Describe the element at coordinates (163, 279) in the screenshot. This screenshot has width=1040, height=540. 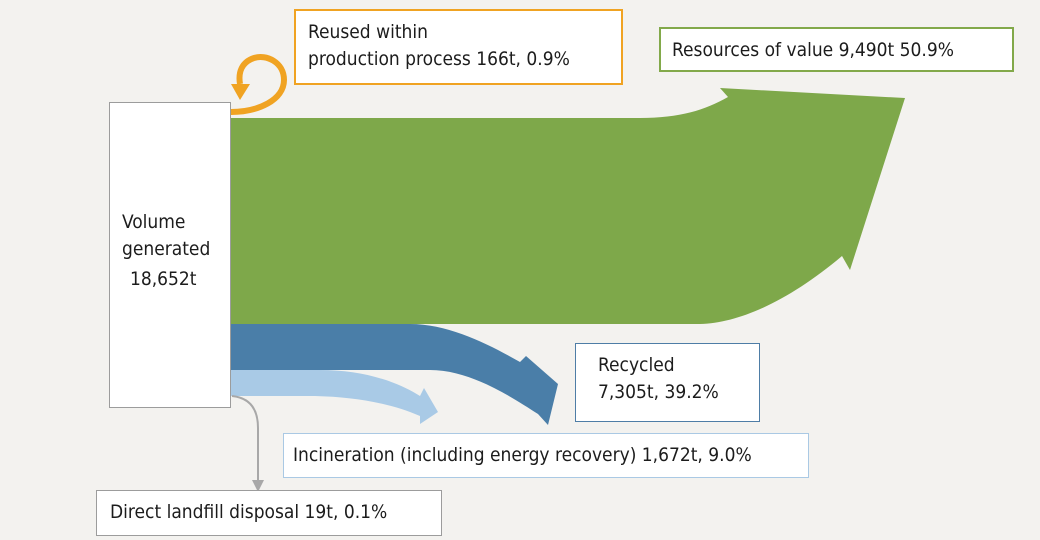
I see `volume-amount: 18,652t` at that location.